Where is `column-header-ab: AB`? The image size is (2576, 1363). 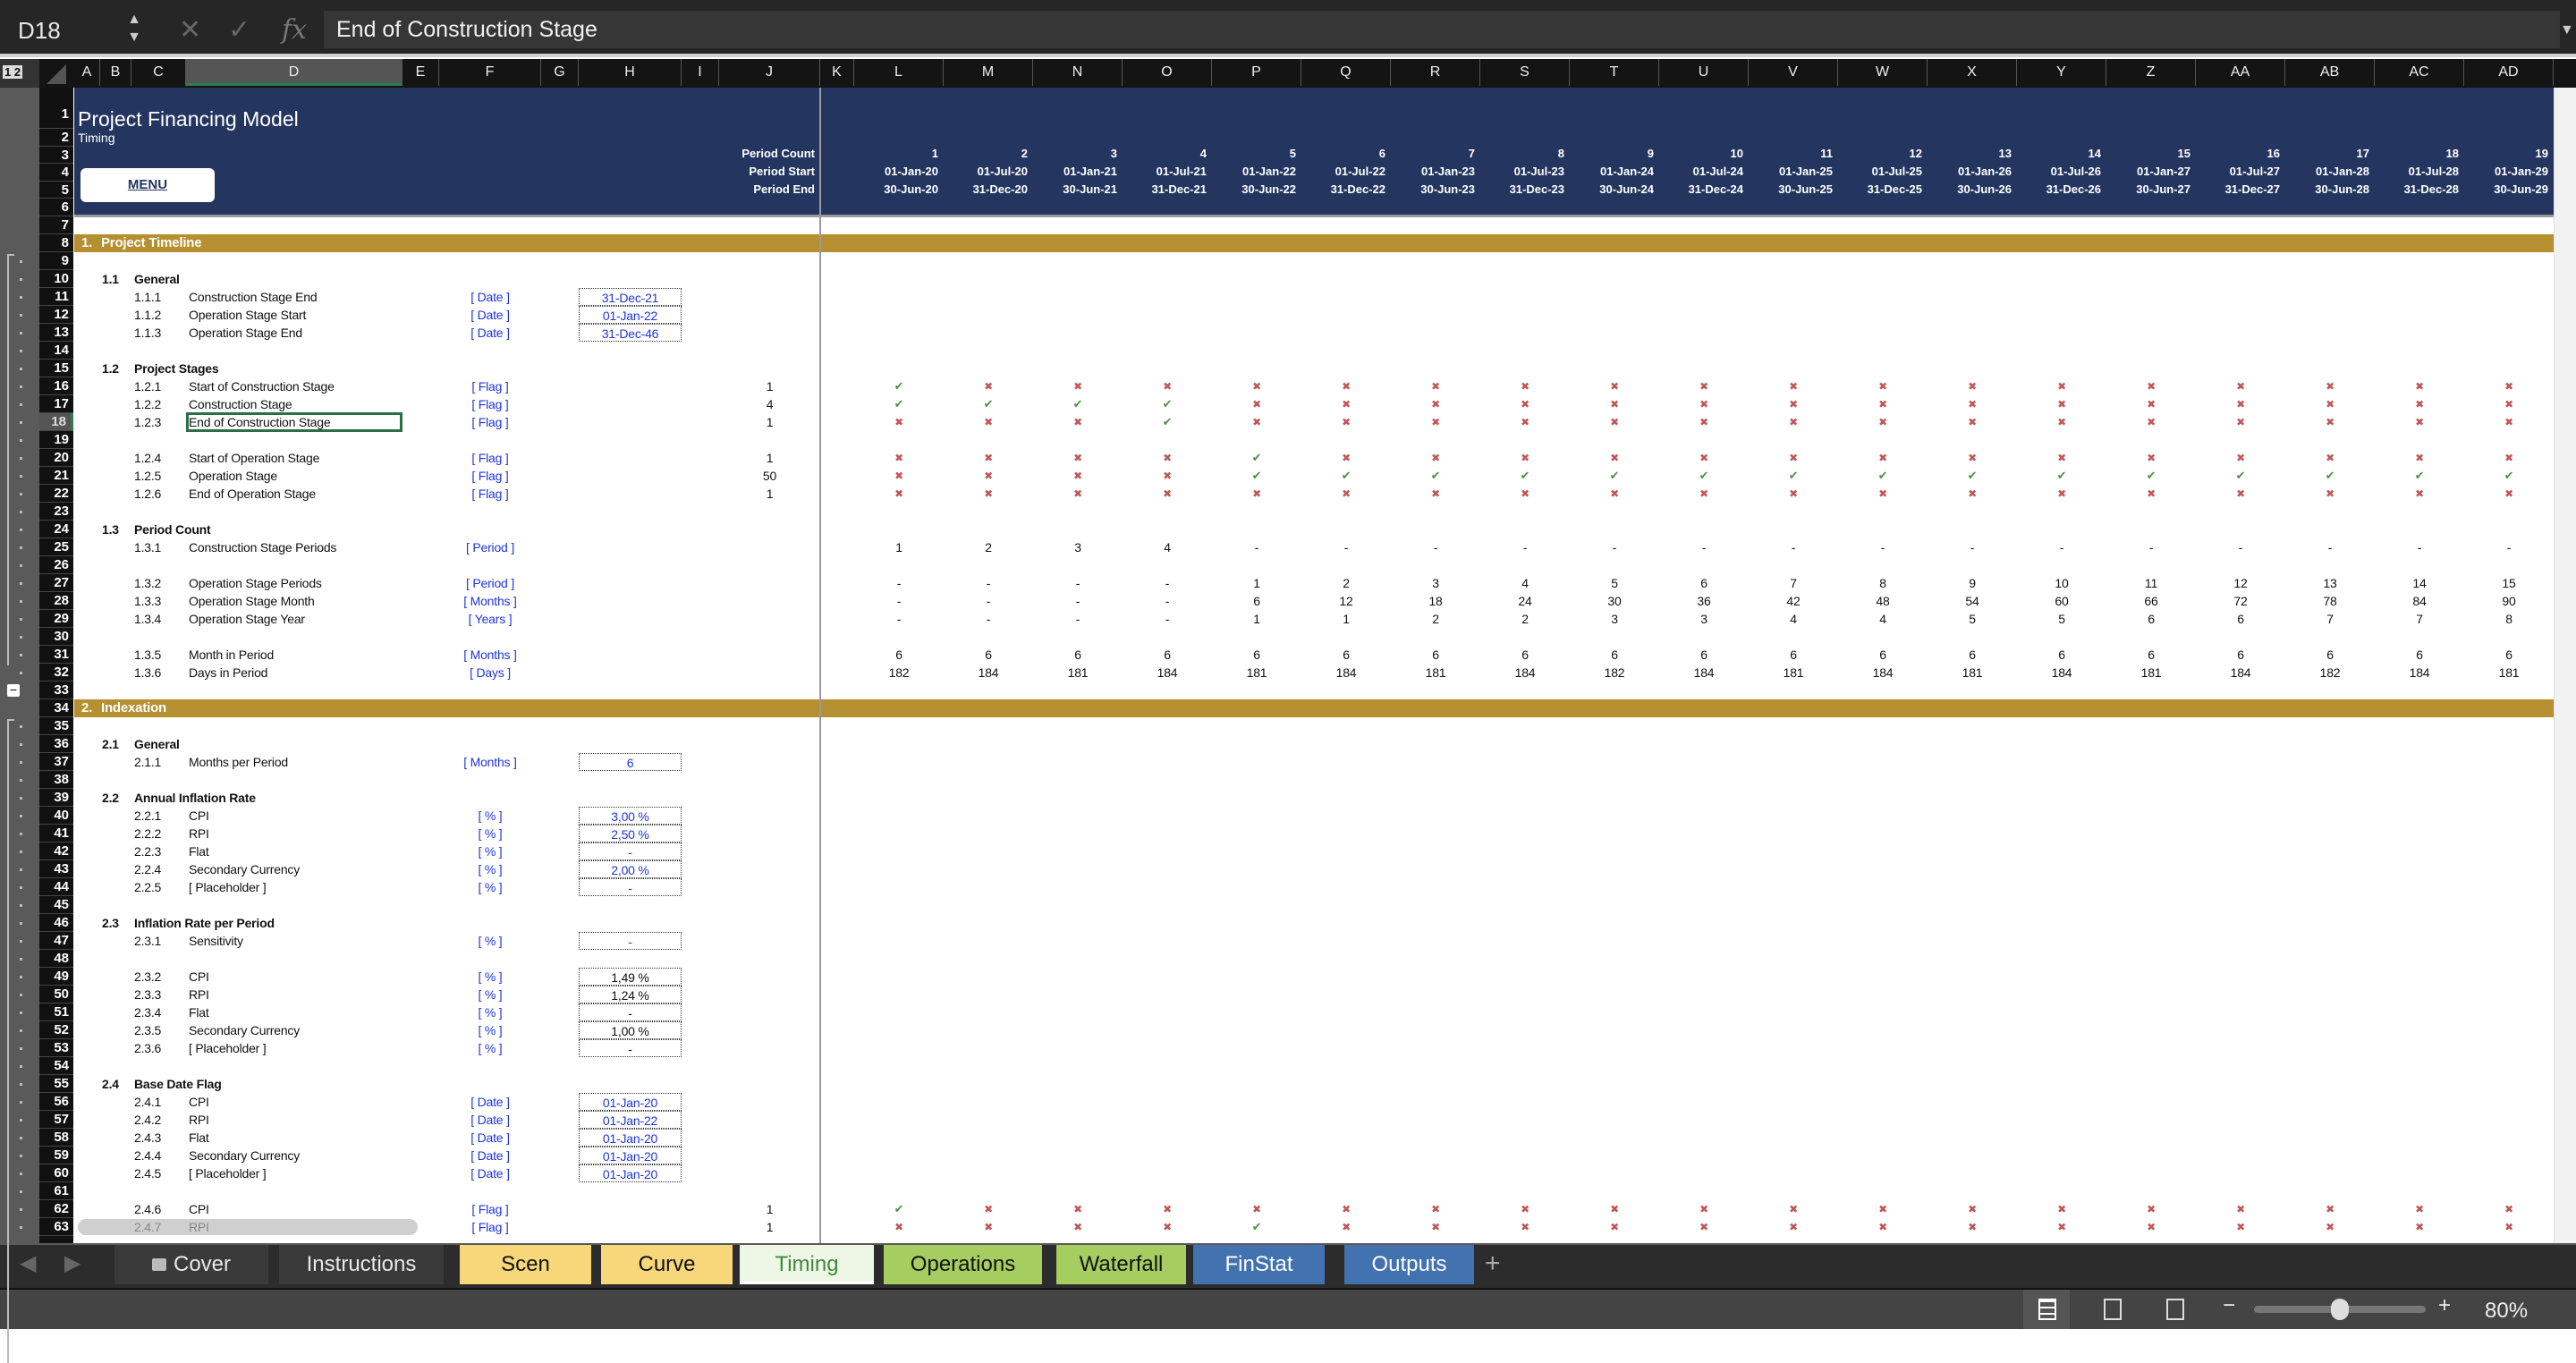 column-header-ab: AB is located at coordinates (2330, 72).